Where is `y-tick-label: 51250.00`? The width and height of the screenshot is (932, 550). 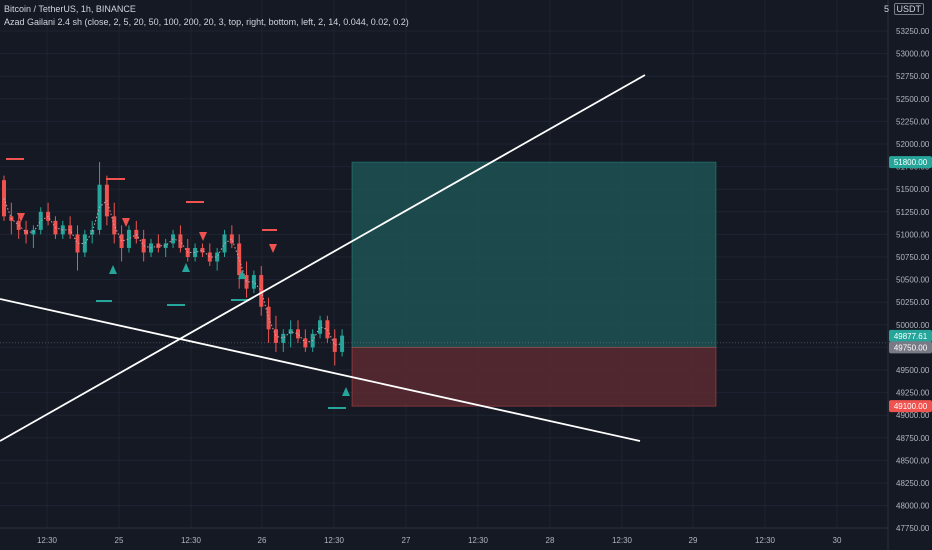 y-tick-label: 51250.00 is located at coordinates (913, 212).